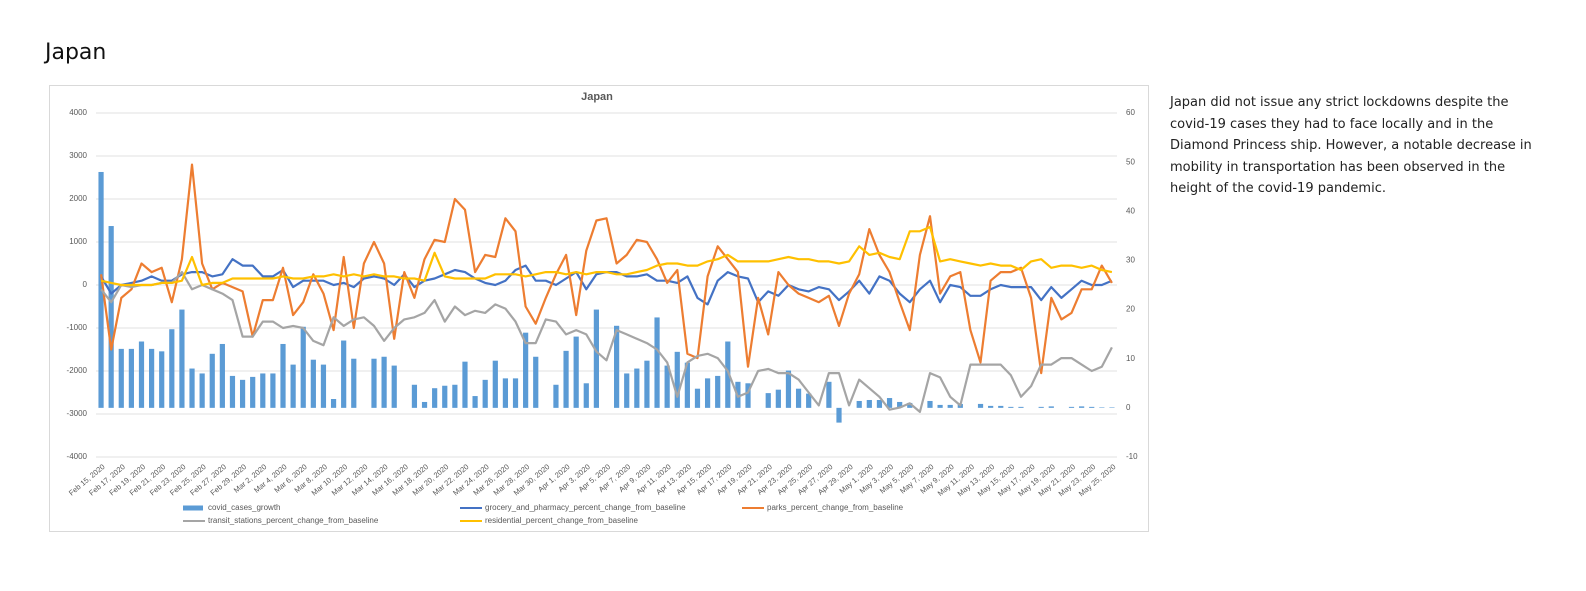 Image resolution: width=1586 pixels, height=591 pixels. Describe the element at coordinates (77, 456) in the screenshot. I see `y-tick-label: -4000` at that location.